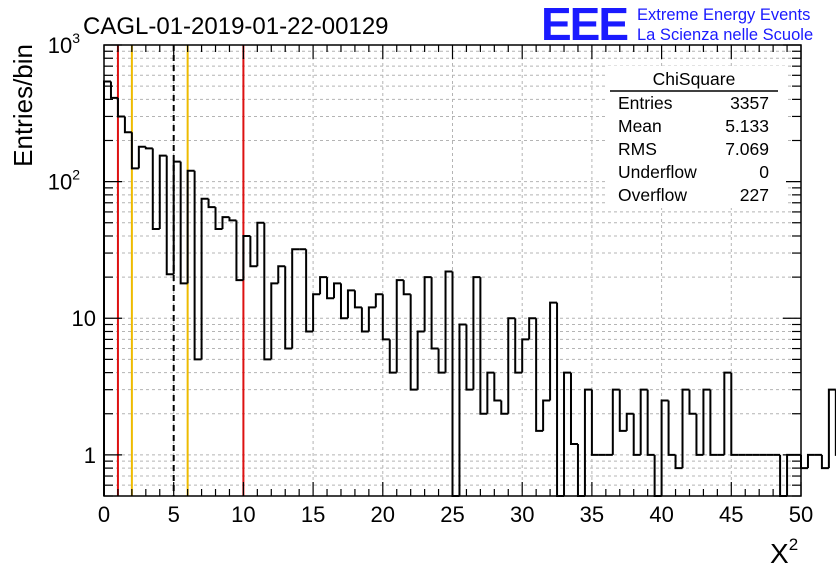 The height and width of the screenshot is (572, 836). I want to click on stats-row-label: RMS, so click(637, 149).